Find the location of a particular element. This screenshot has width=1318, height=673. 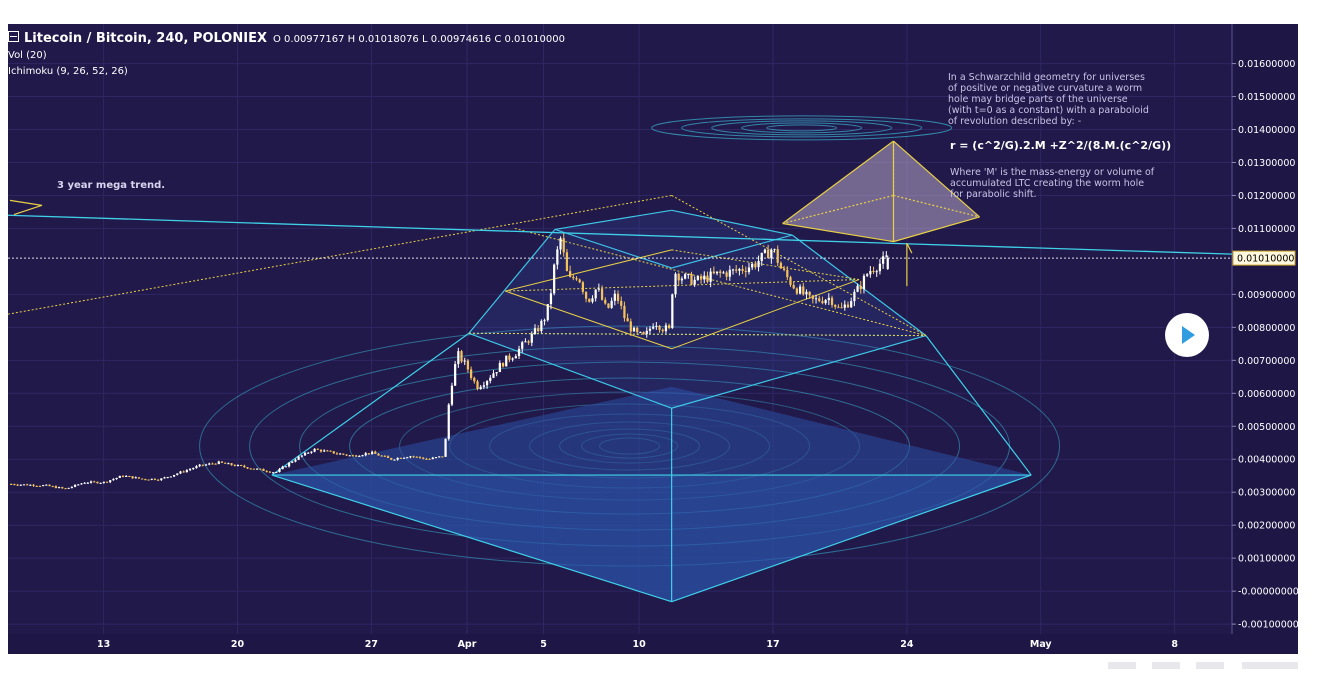

indicator-vol: Vol (20) is located at coordinates (27, 55).